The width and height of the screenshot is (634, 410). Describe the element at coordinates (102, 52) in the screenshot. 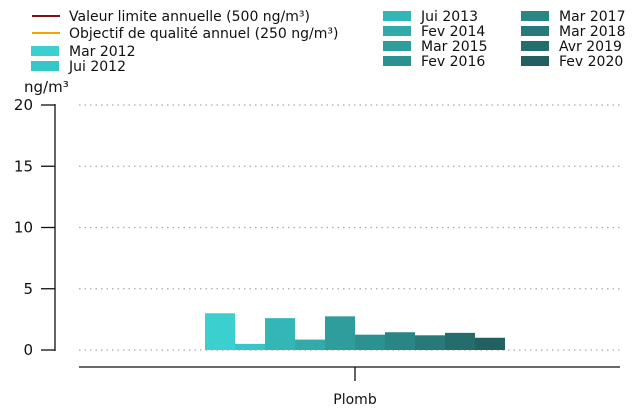

I see `legend-label: Mar 2012` at that location.